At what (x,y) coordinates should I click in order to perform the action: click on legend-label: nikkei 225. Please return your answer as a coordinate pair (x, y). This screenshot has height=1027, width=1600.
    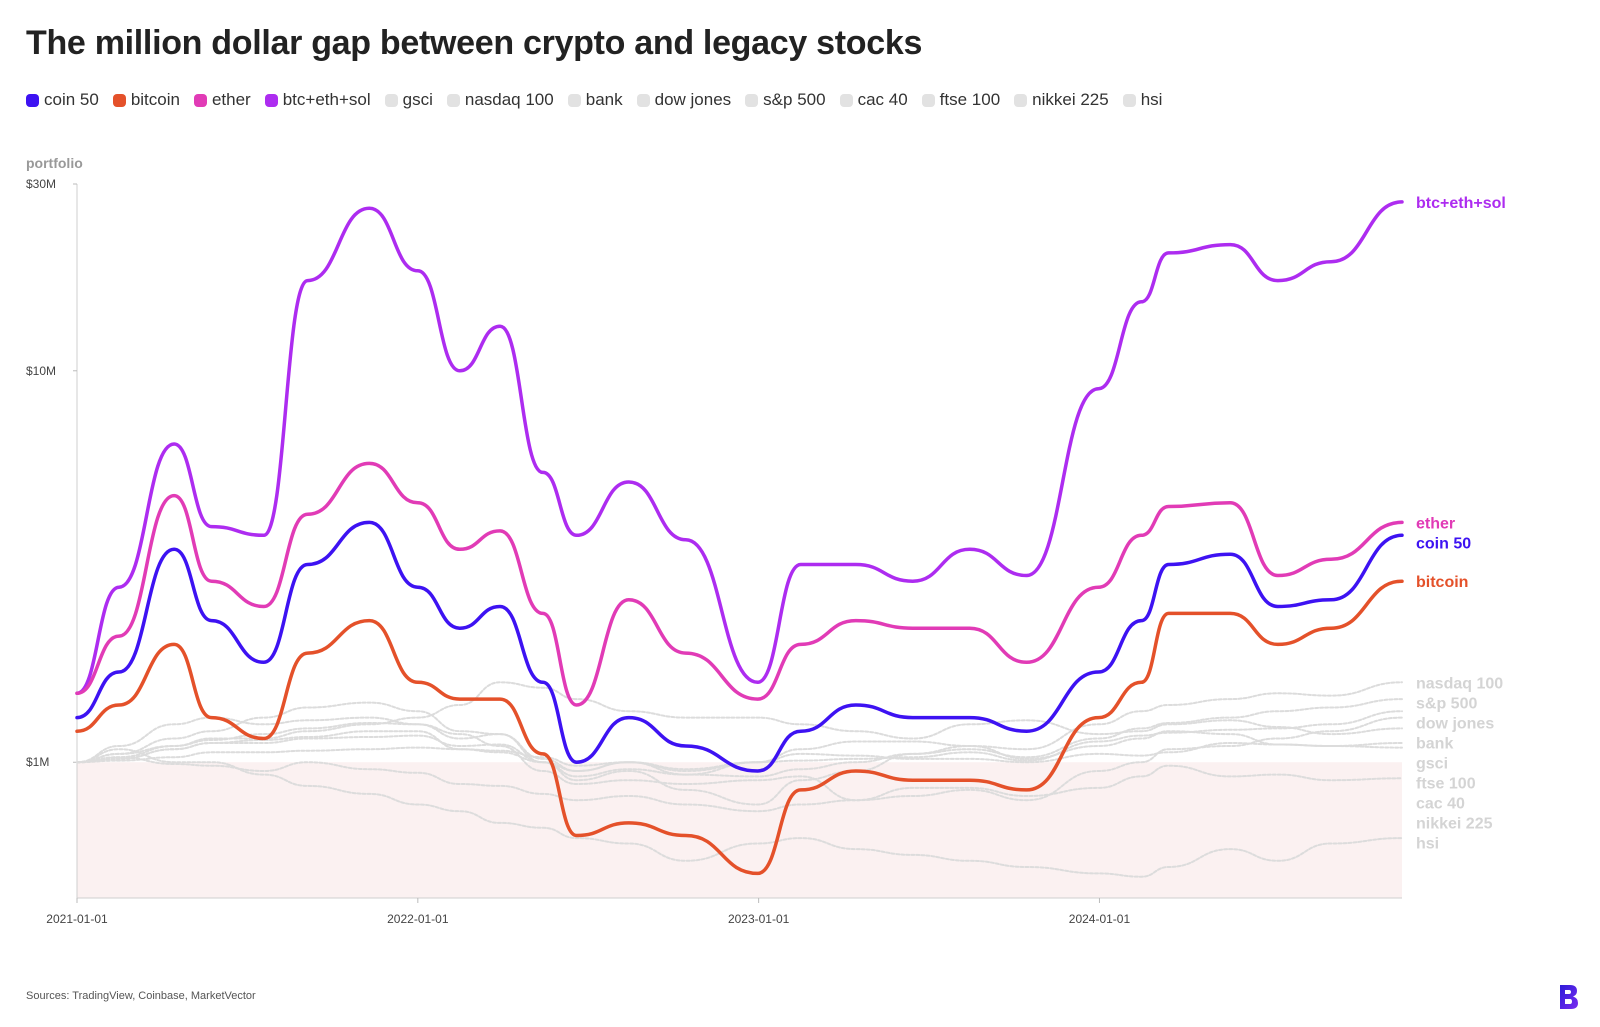
    Looking at the image, I should click on (1070, 99).